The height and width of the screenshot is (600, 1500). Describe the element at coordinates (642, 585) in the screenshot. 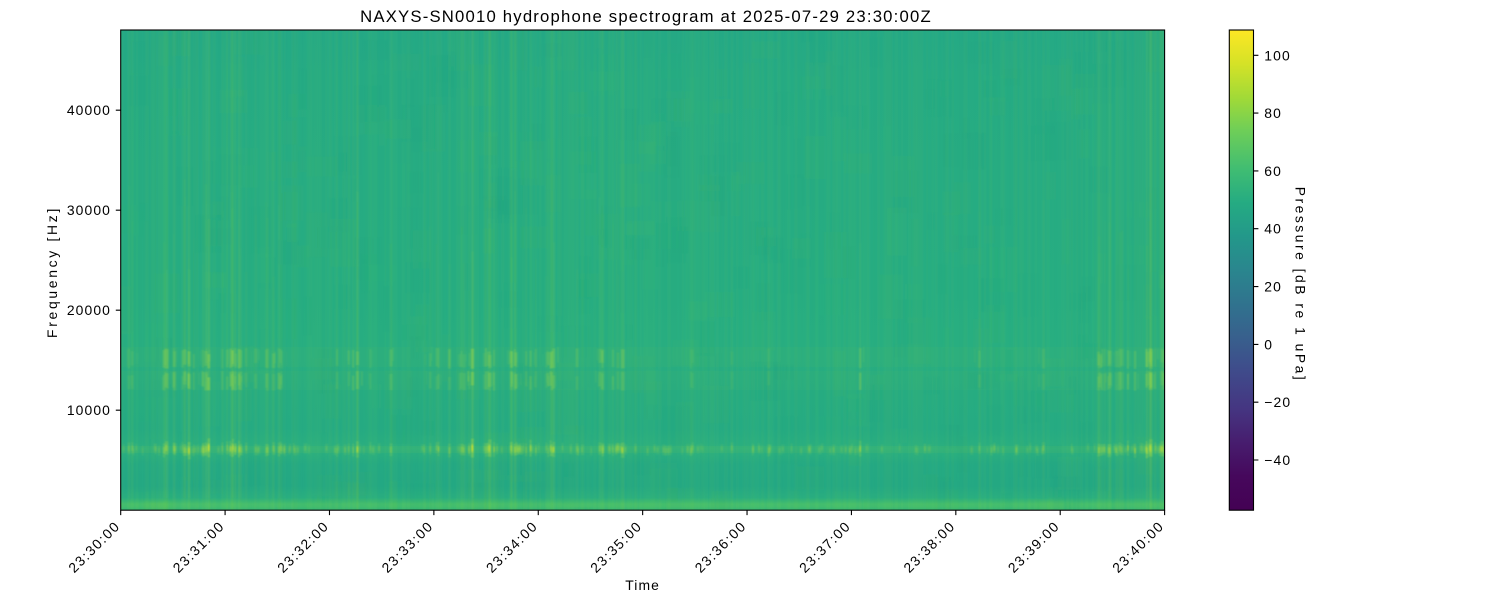

I see `svg-text: Time` at that location.